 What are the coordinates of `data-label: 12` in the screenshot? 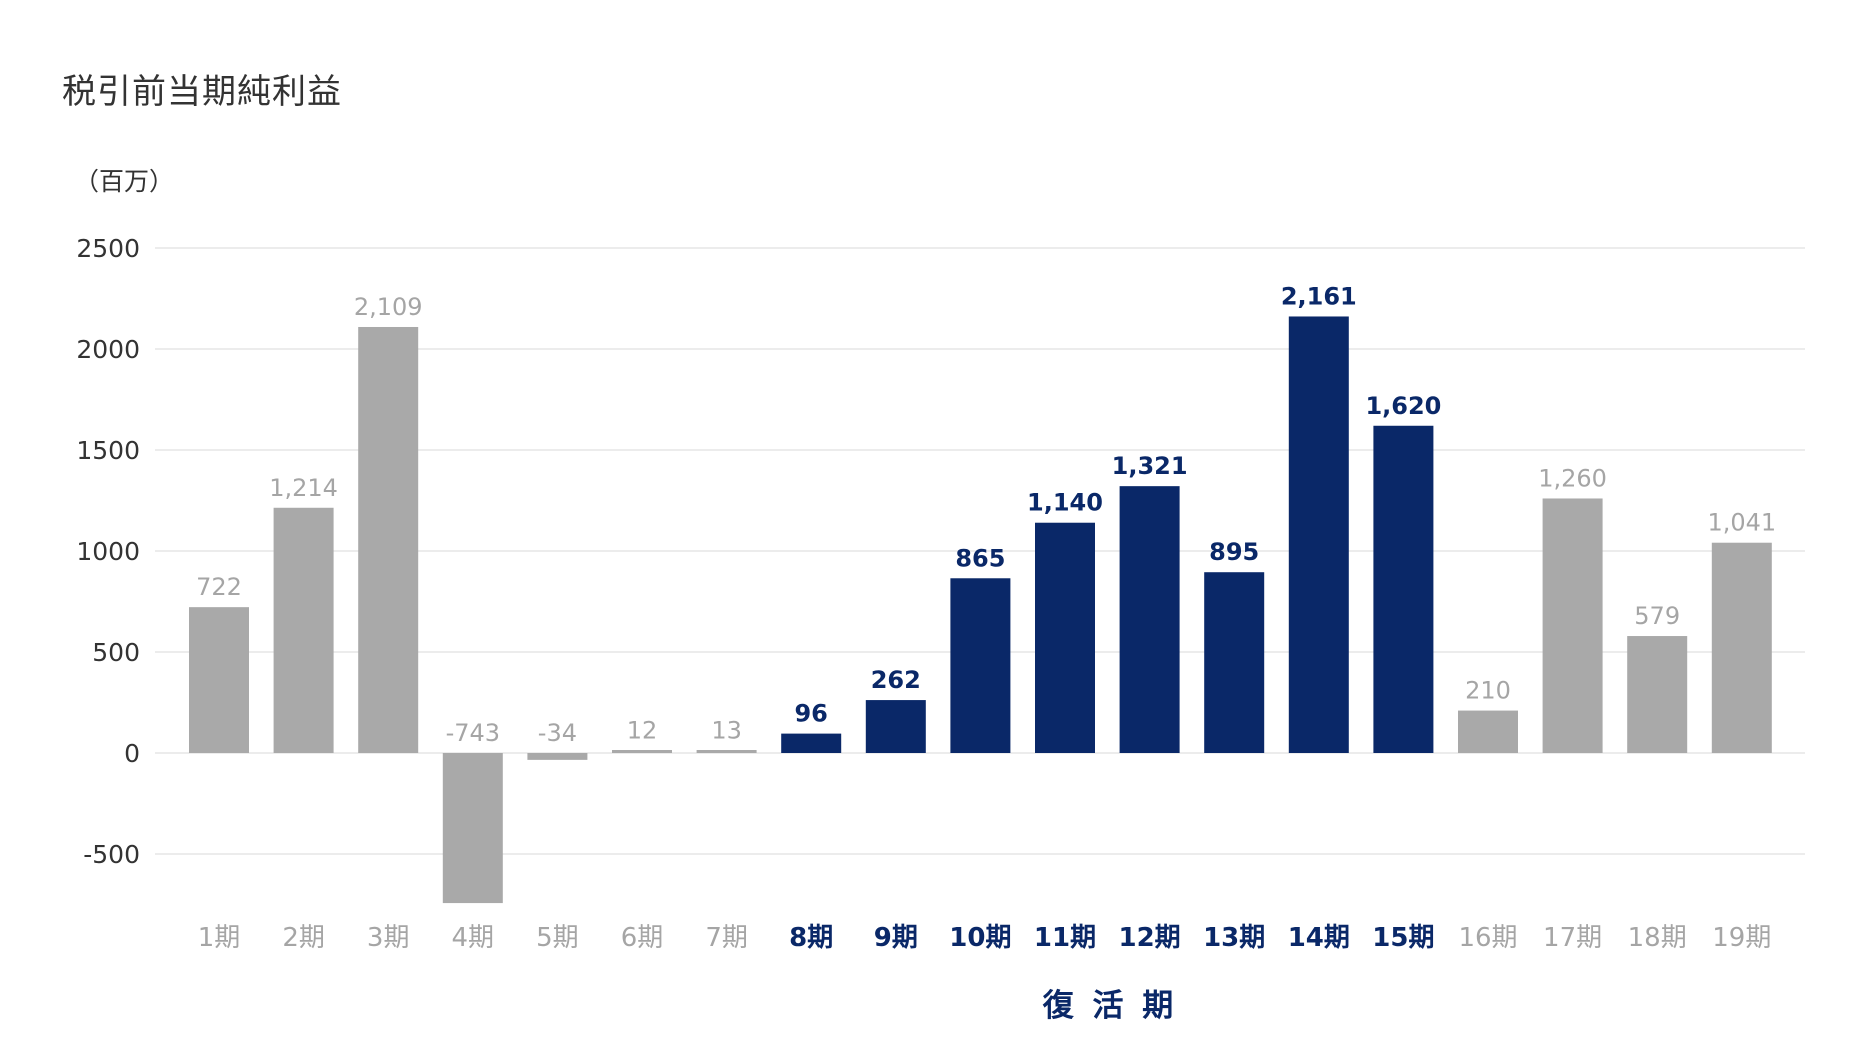 It's located at (642, 731).